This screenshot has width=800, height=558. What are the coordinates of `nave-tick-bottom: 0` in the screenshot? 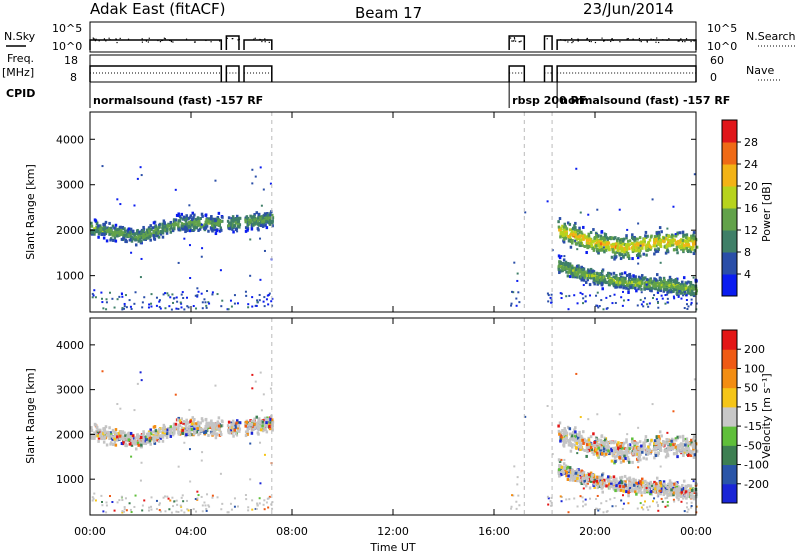 It's located at (713, 77).